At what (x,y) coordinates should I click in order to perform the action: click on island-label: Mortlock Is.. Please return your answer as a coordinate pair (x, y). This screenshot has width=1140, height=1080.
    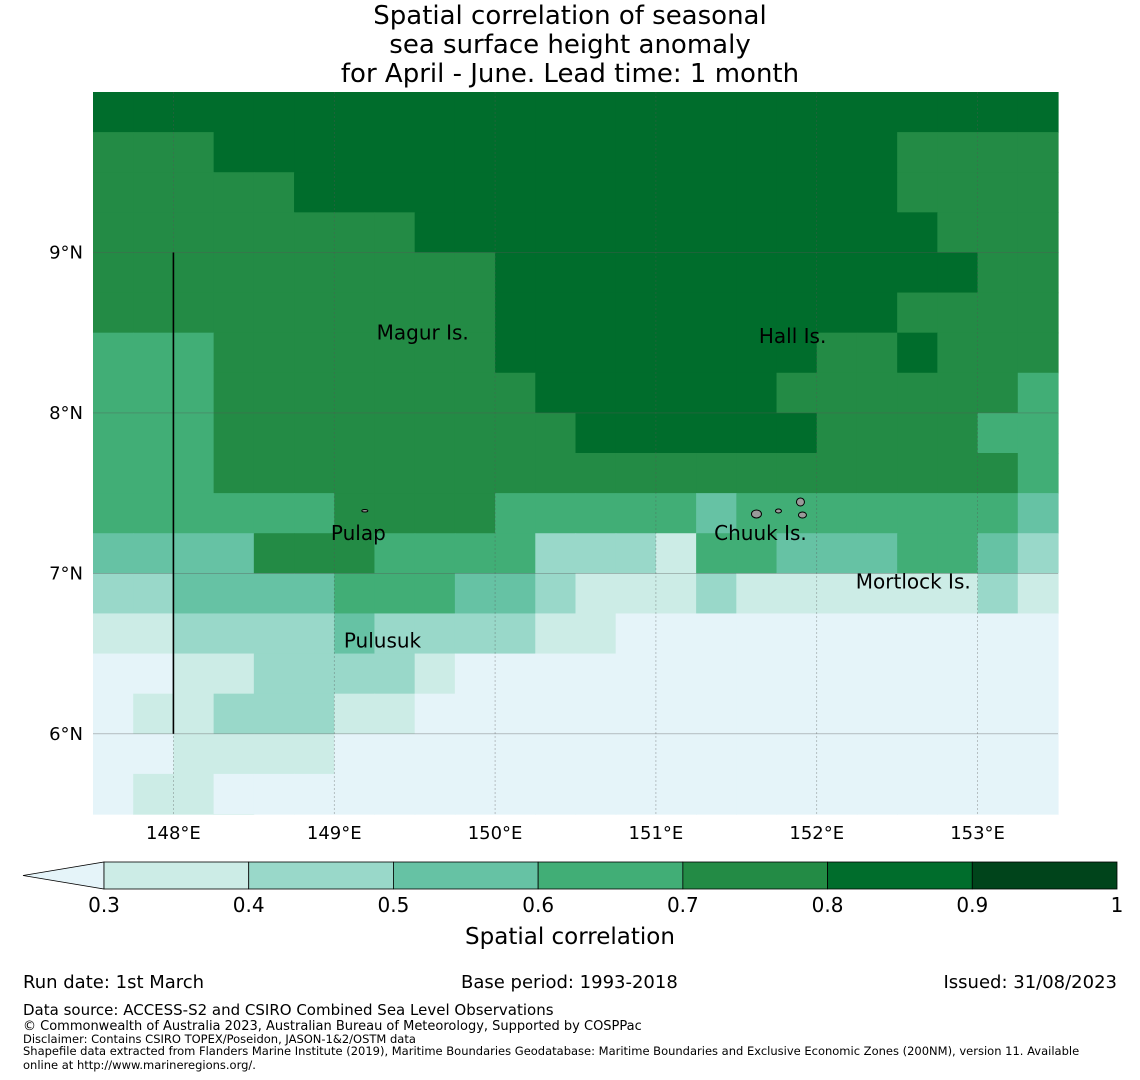
    Looking at the image, I should click on (913, 581).